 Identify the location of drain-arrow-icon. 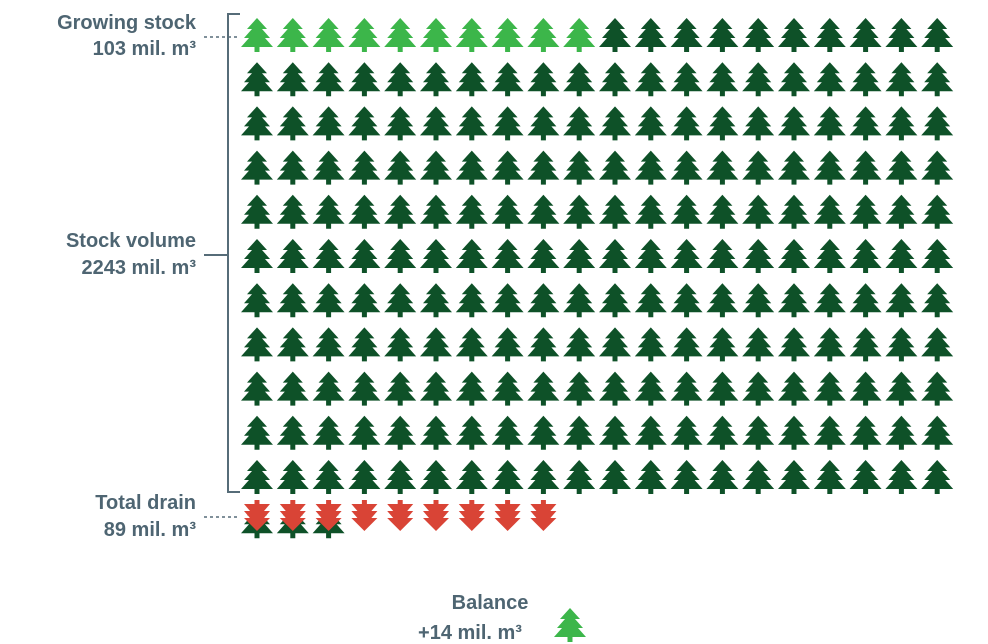
(543, 515).